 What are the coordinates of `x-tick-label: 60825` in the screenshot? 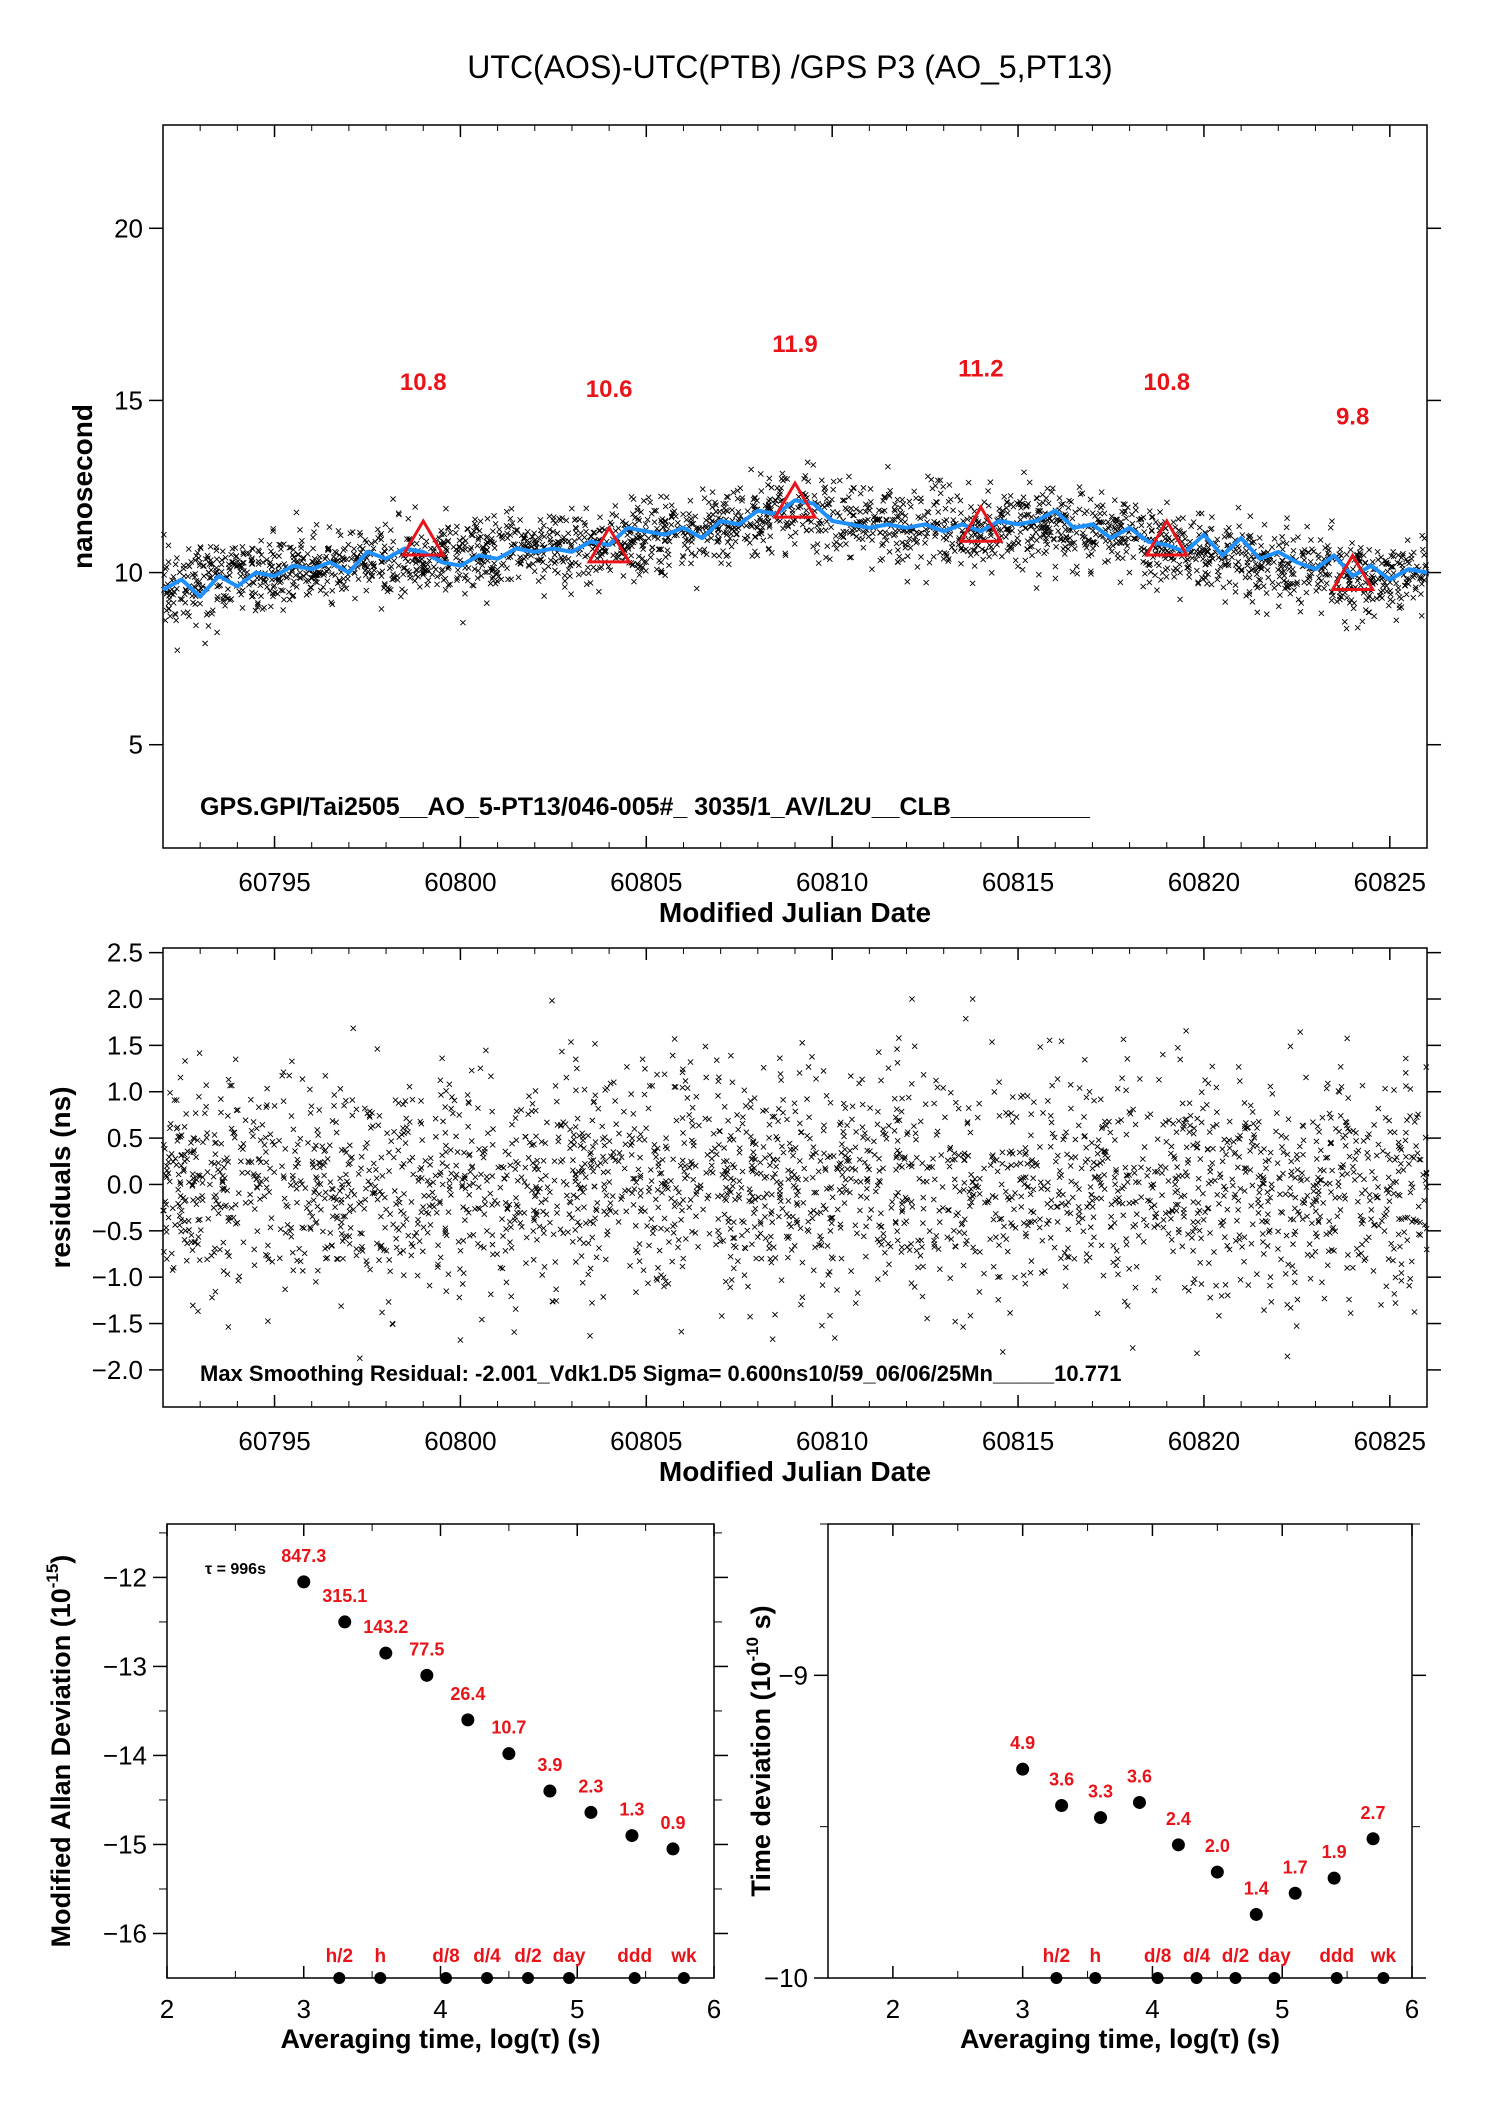 It's located at (1390, 882).